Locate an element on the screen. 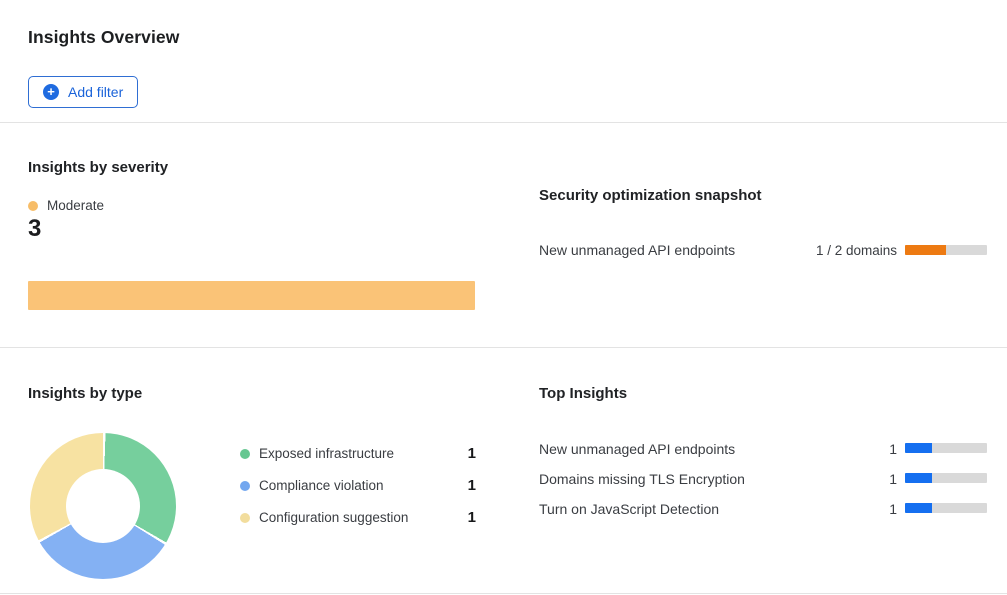 This screenshot has height=595, width=1007. moderate-legend-dot is located at coordinates (33, 205).